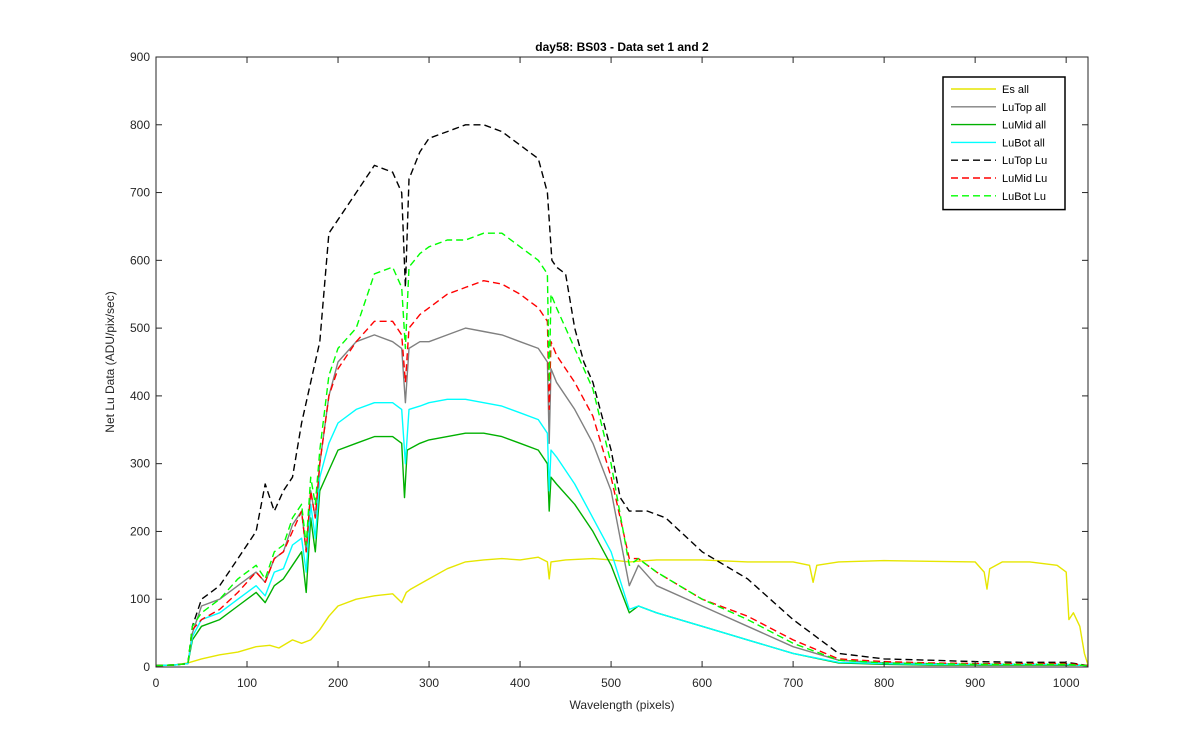 Image resolution: width=1200 pixels, height=750 pixels. Describe the element at coordinates (520, 683) in the screenshot. I see `x-tick-label: 400` at that location.